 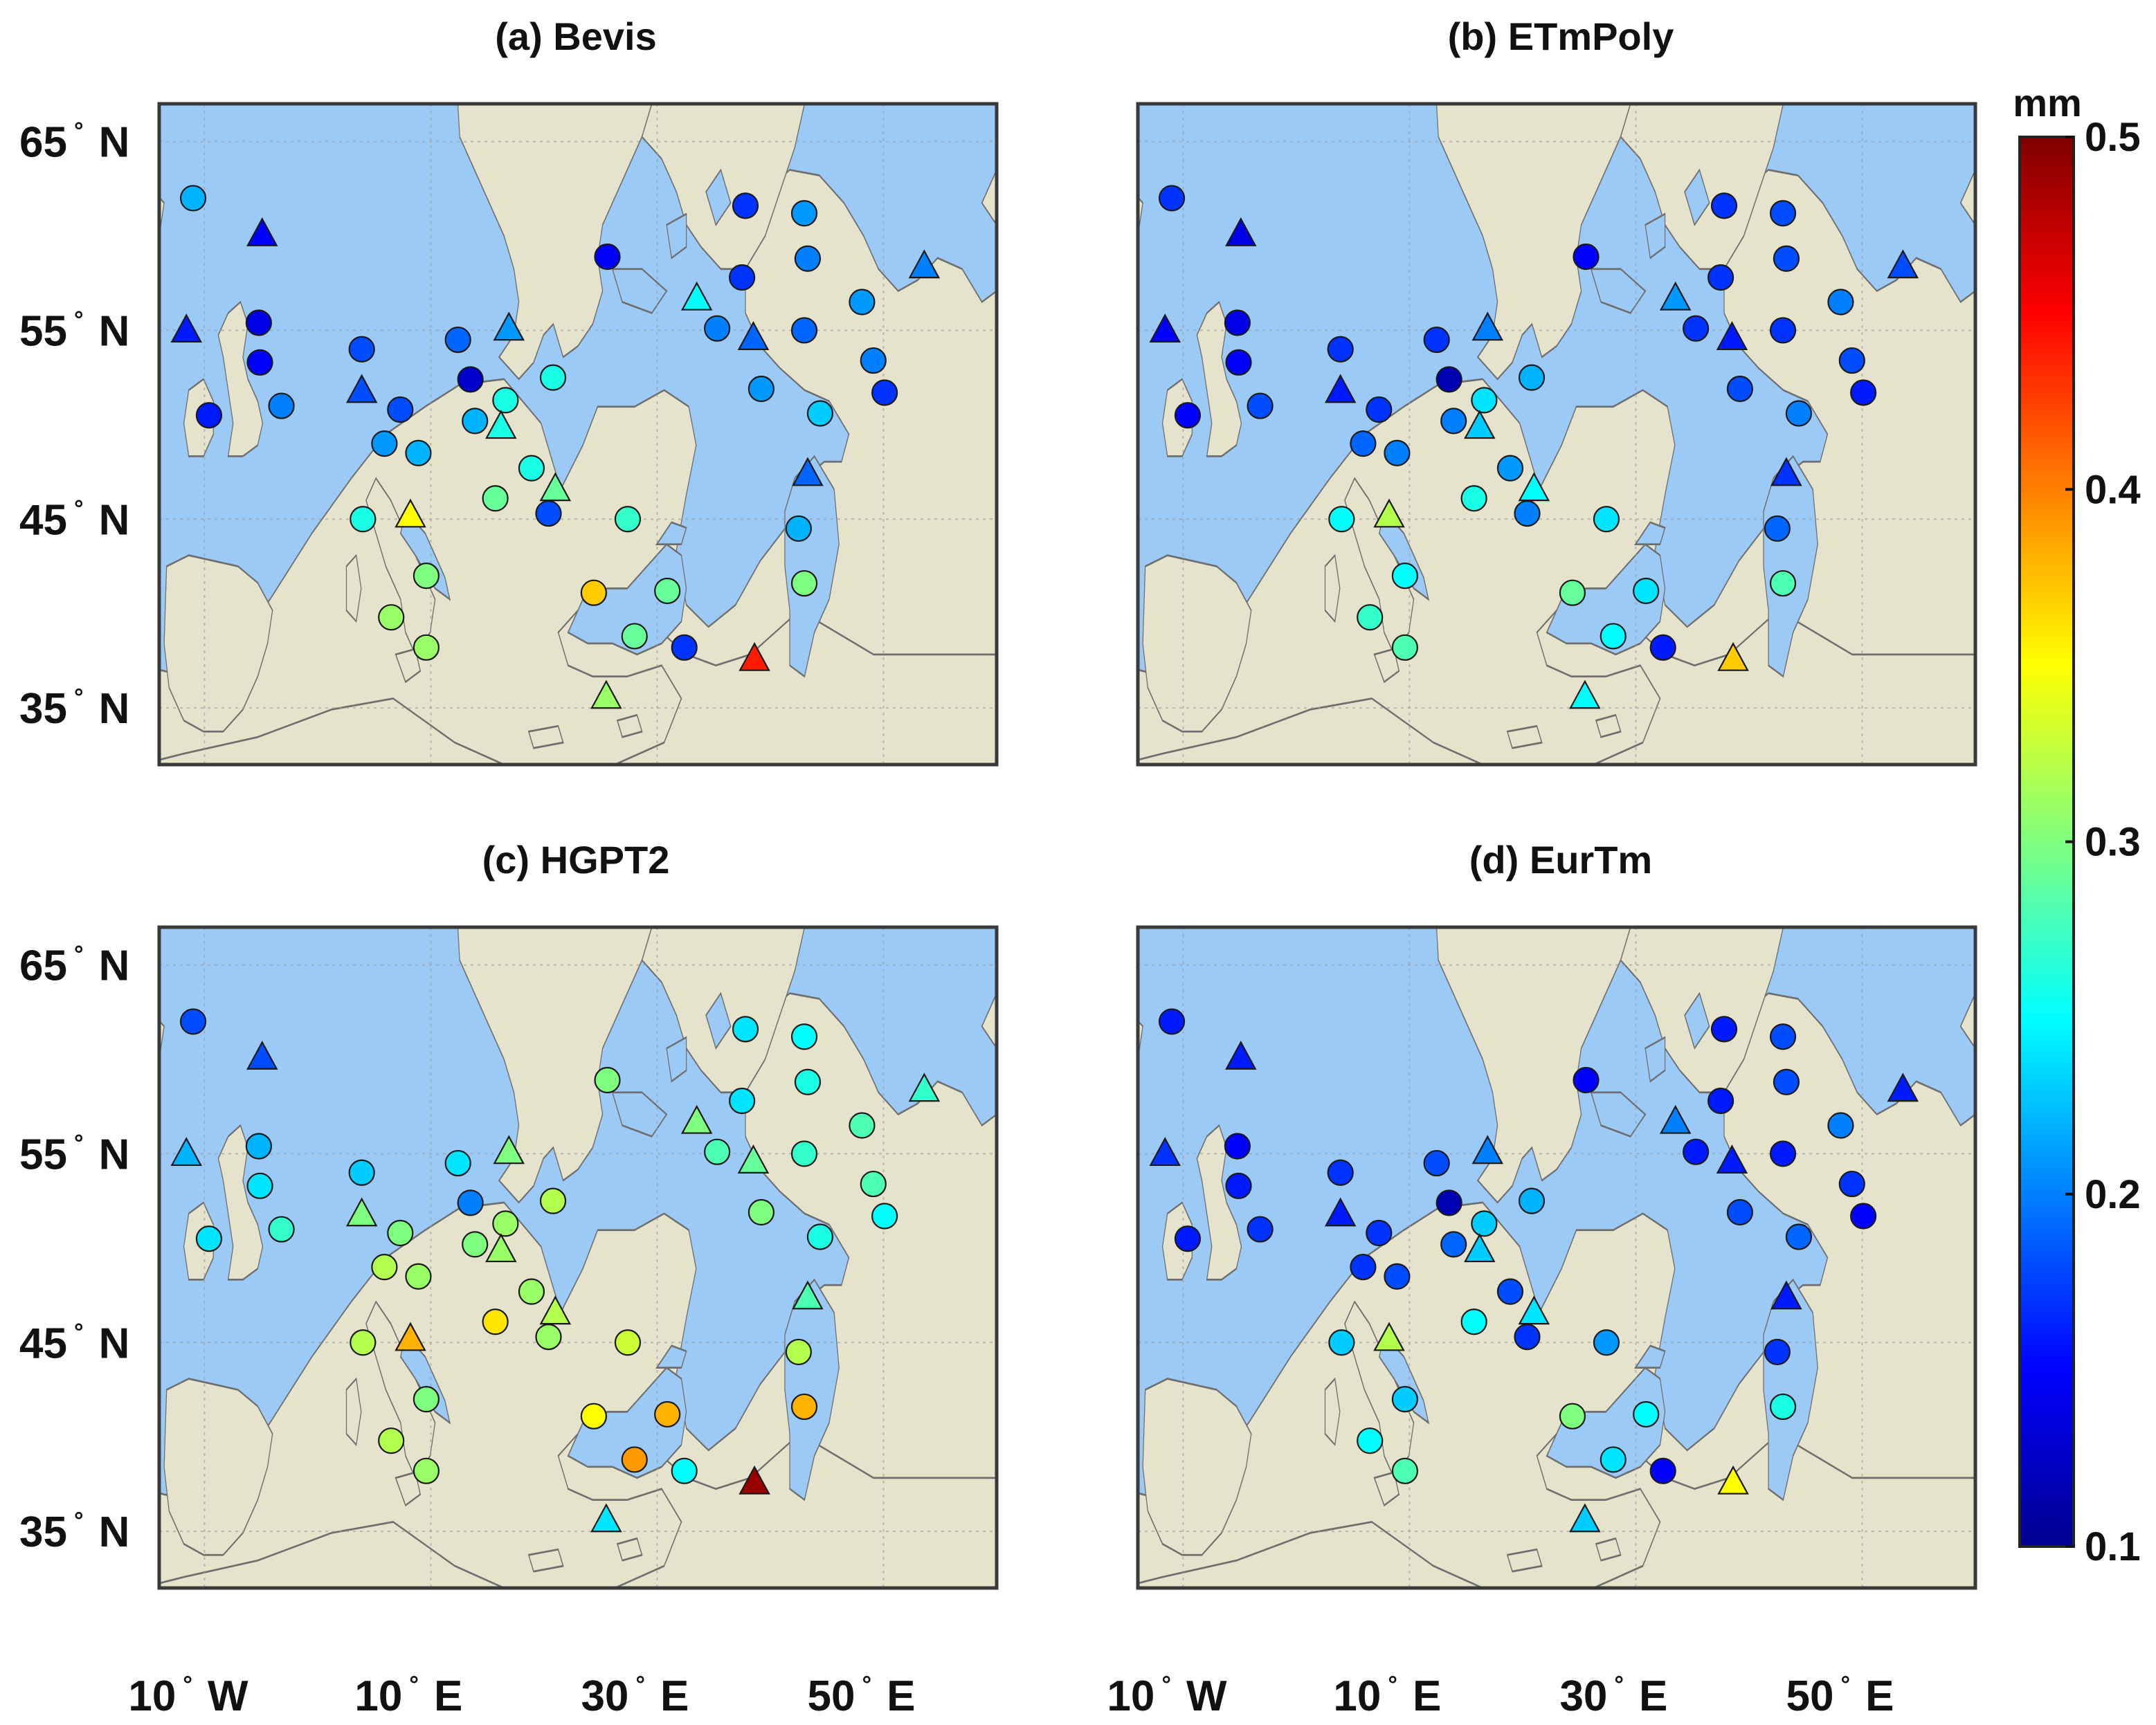 I want to click on panel-d-title: (d) EurTm, so click(x=1560, y=860).